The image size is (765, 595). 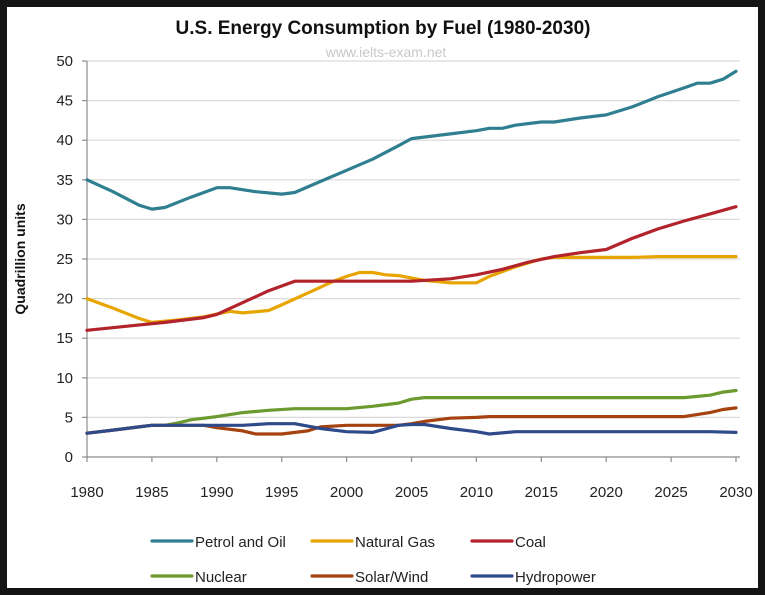 What do you see at coordinates (391, 577) in the screenshot?
I see `legend-label: Solar/Wind` at bounding box center [391, 577].